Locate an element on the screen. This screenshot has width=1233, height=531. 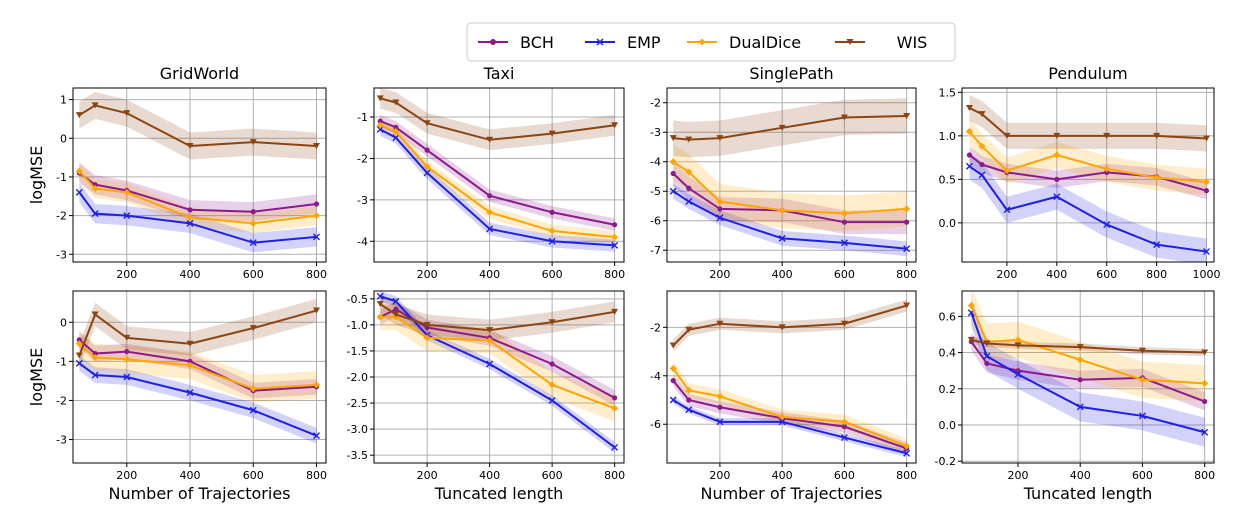
axes-frame is located at coordinates (1088, 175).